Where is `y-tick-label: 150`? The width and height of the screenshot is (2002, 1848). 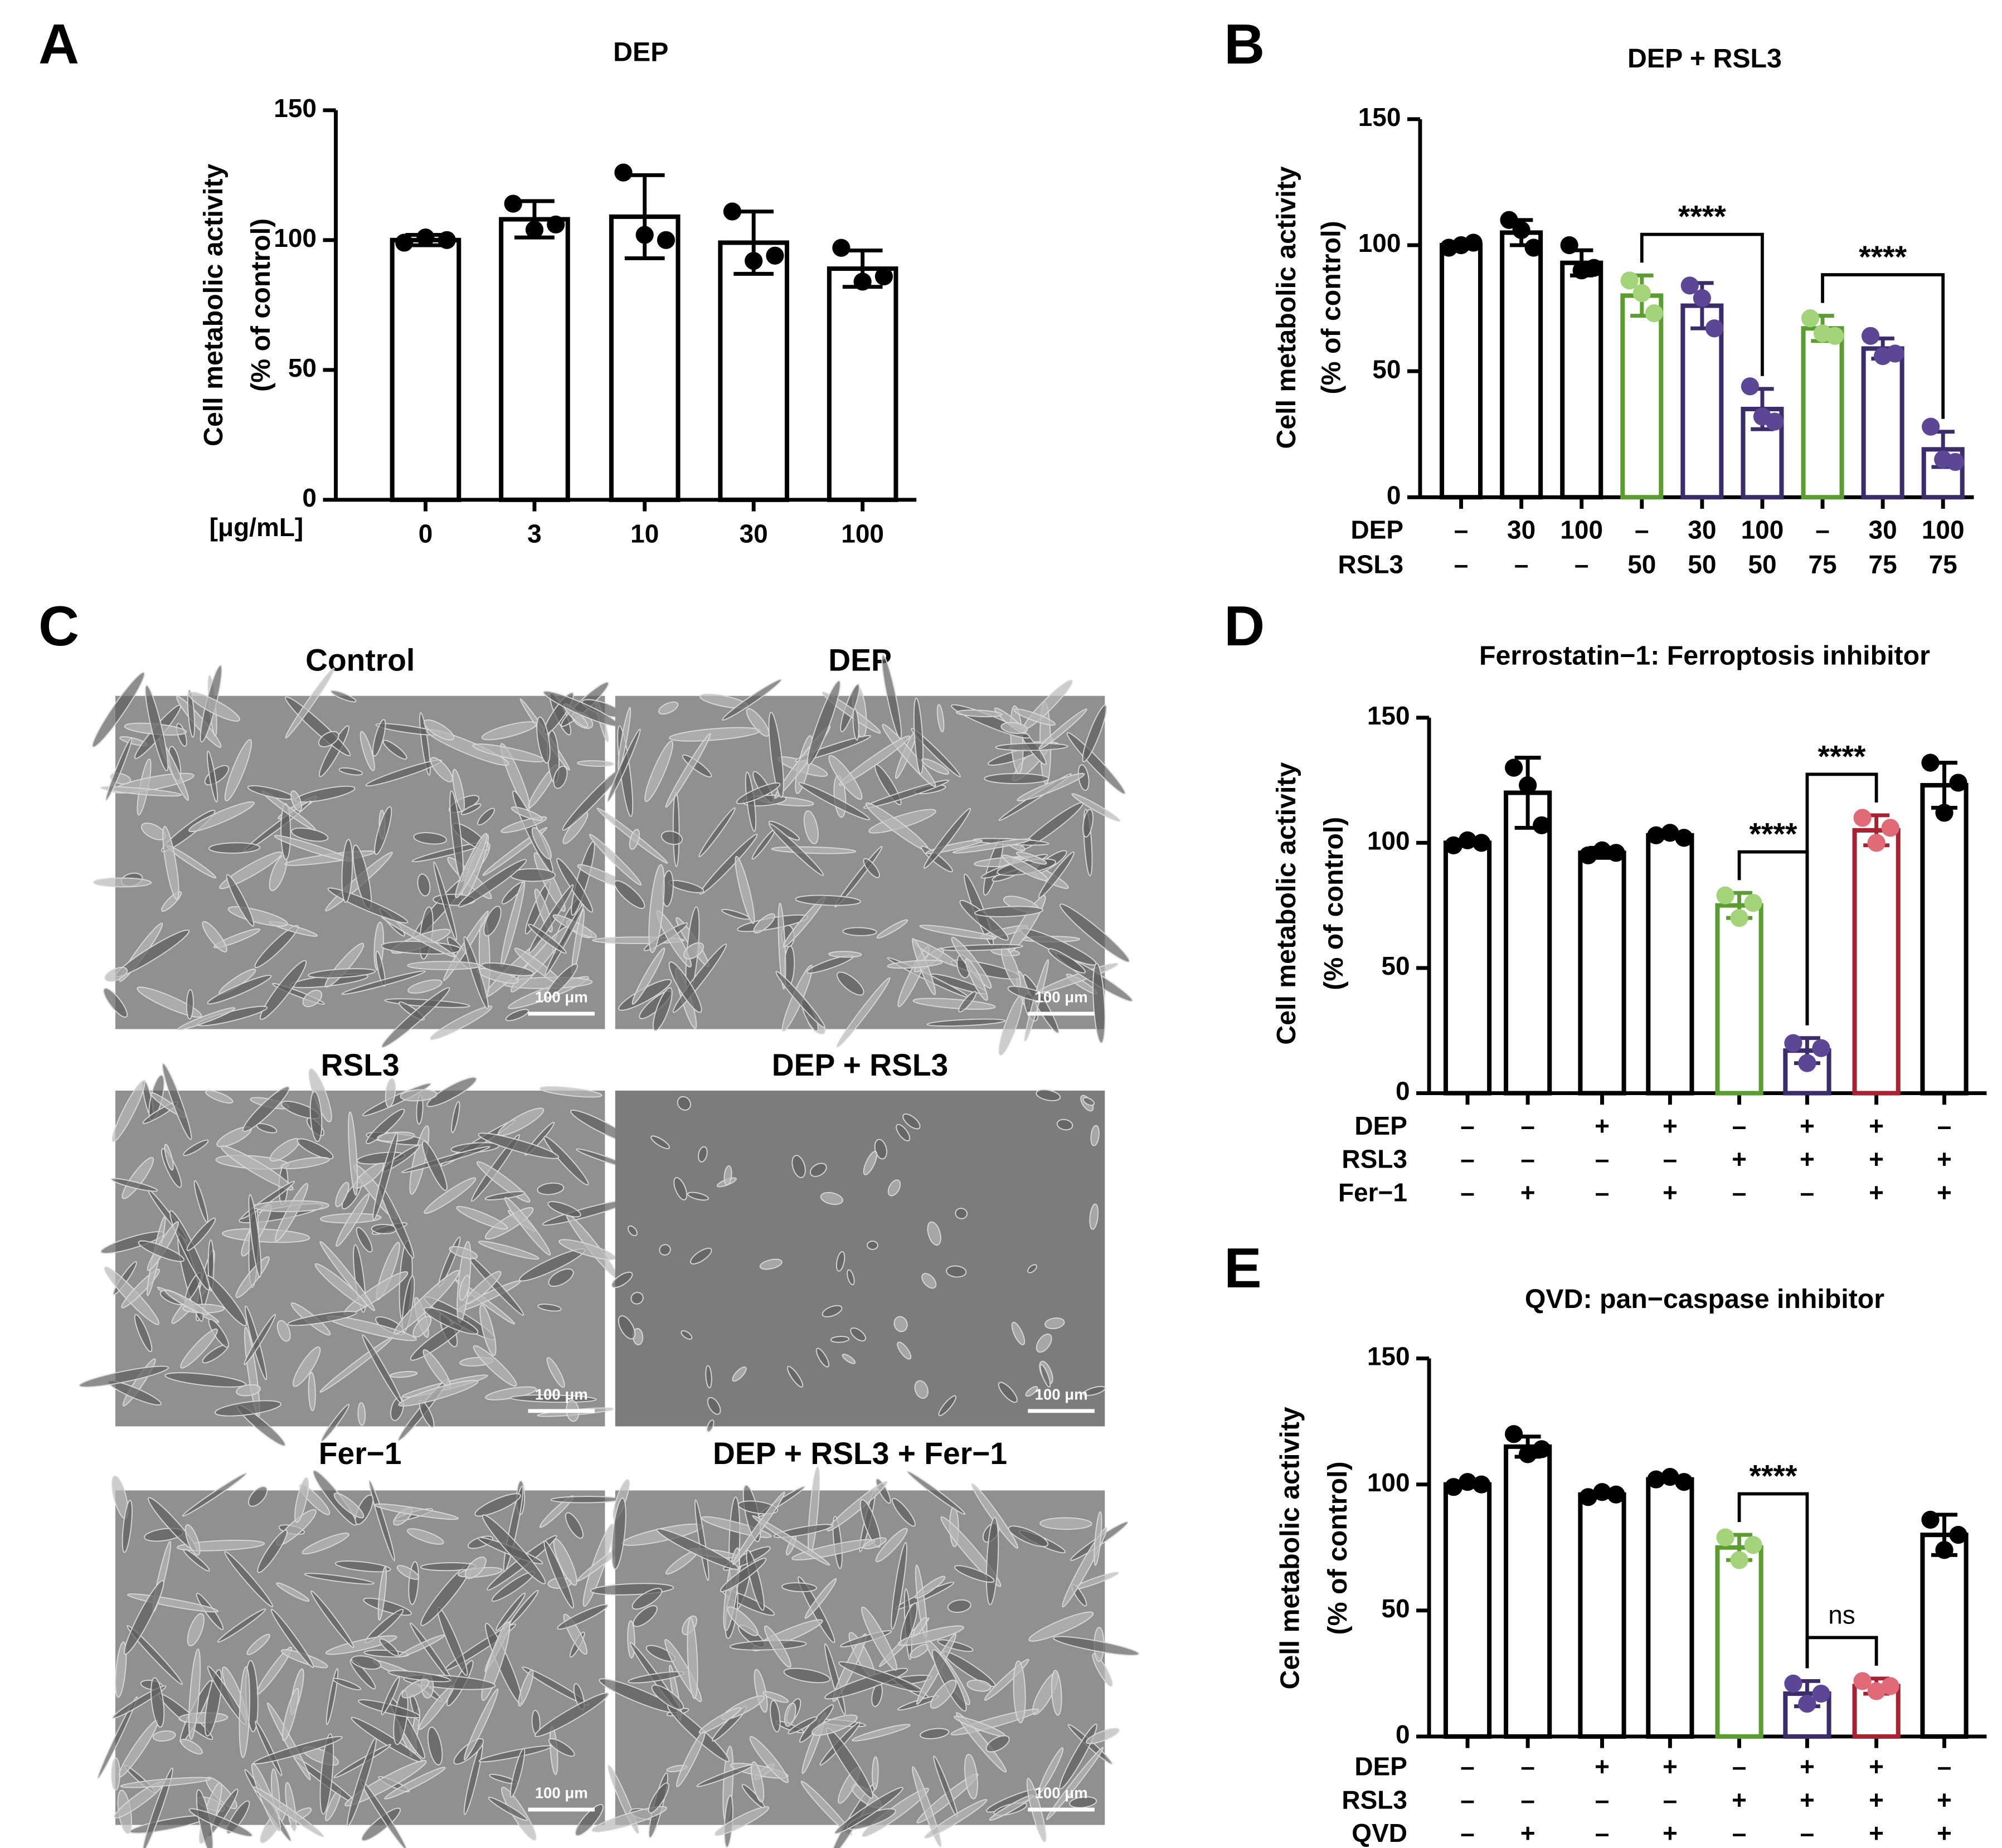 y-tick-label: 150 is located at coordinates (295, 108).